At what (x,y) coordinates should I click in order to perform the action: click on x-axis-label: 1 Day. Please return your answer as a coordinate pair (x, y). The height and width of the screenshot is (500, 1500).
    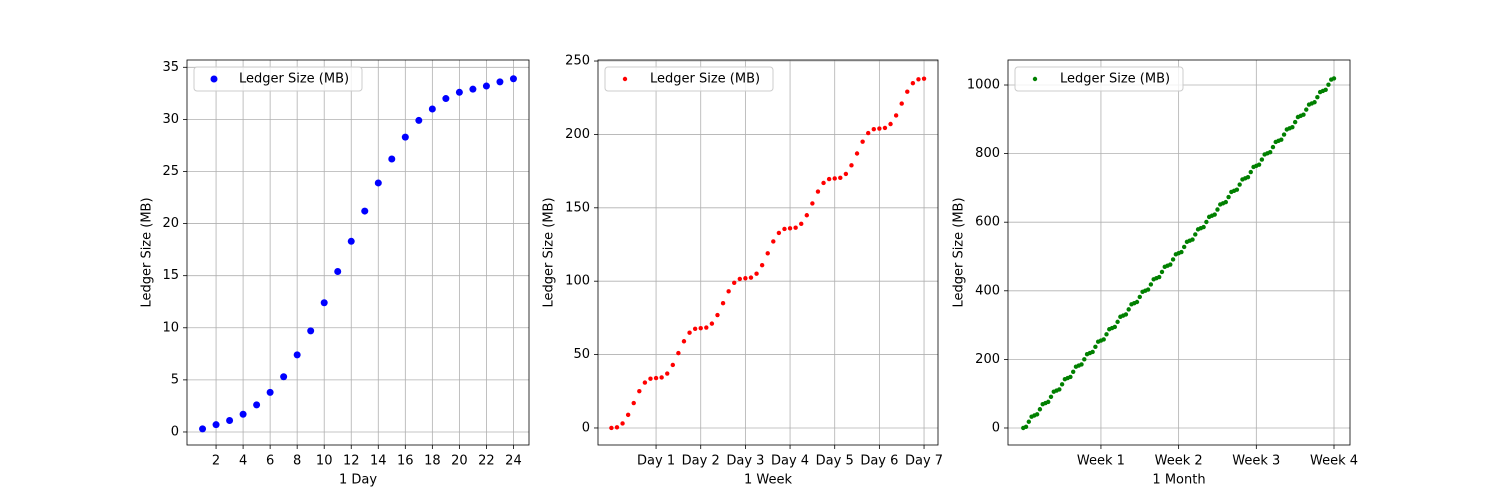
    Looking at the image, I should click on (358, 480).